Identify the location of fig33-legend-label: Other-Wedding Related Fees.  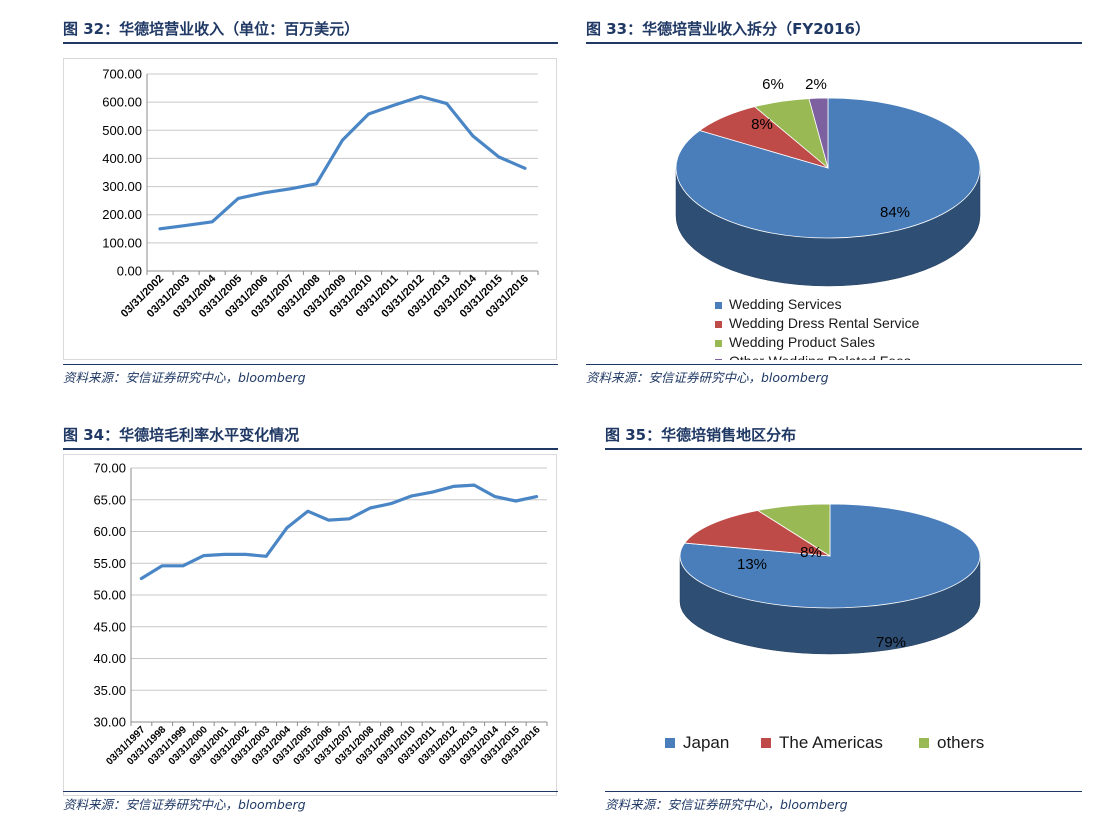
(820, 356).